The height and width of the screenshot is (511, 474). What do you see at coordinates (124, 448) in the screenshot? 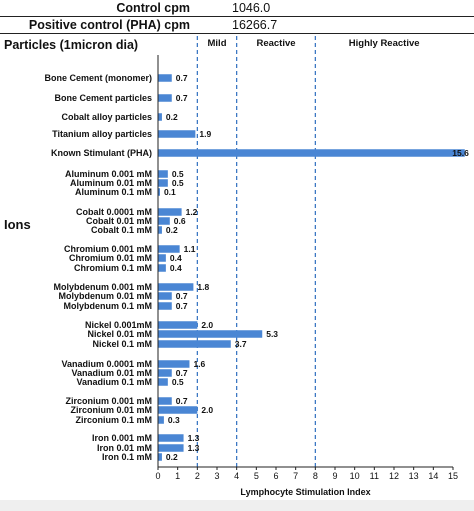
I see `category-label: Iron 0.01 mM` at bounding box center [124, 448].